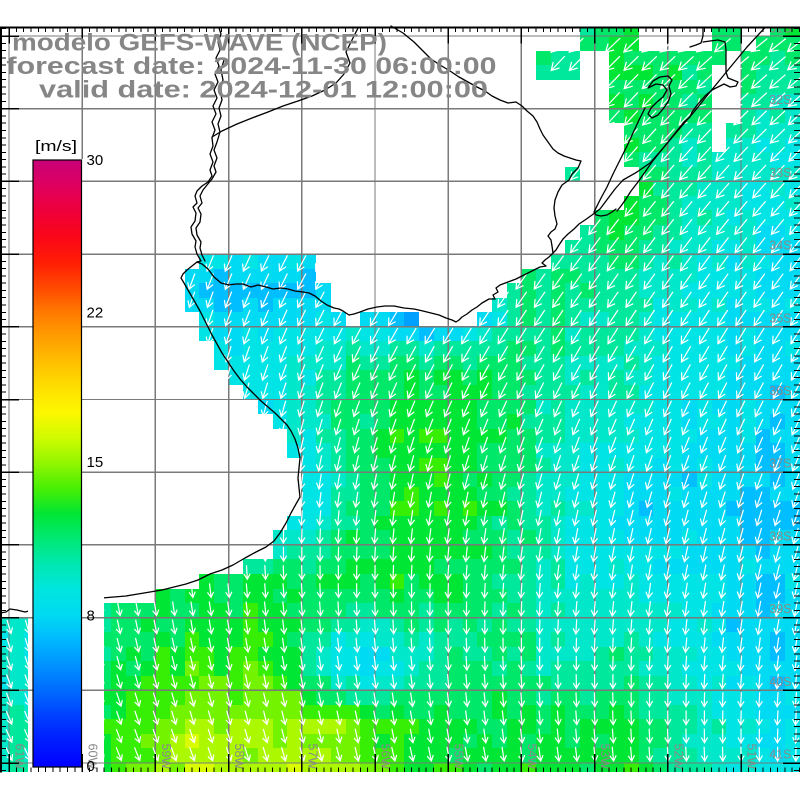 The width and height of the screenshot is (800, 800). Describe the element at coordinates (752, 757) in the screenshot. I see `svg-text: 51W` at that location.